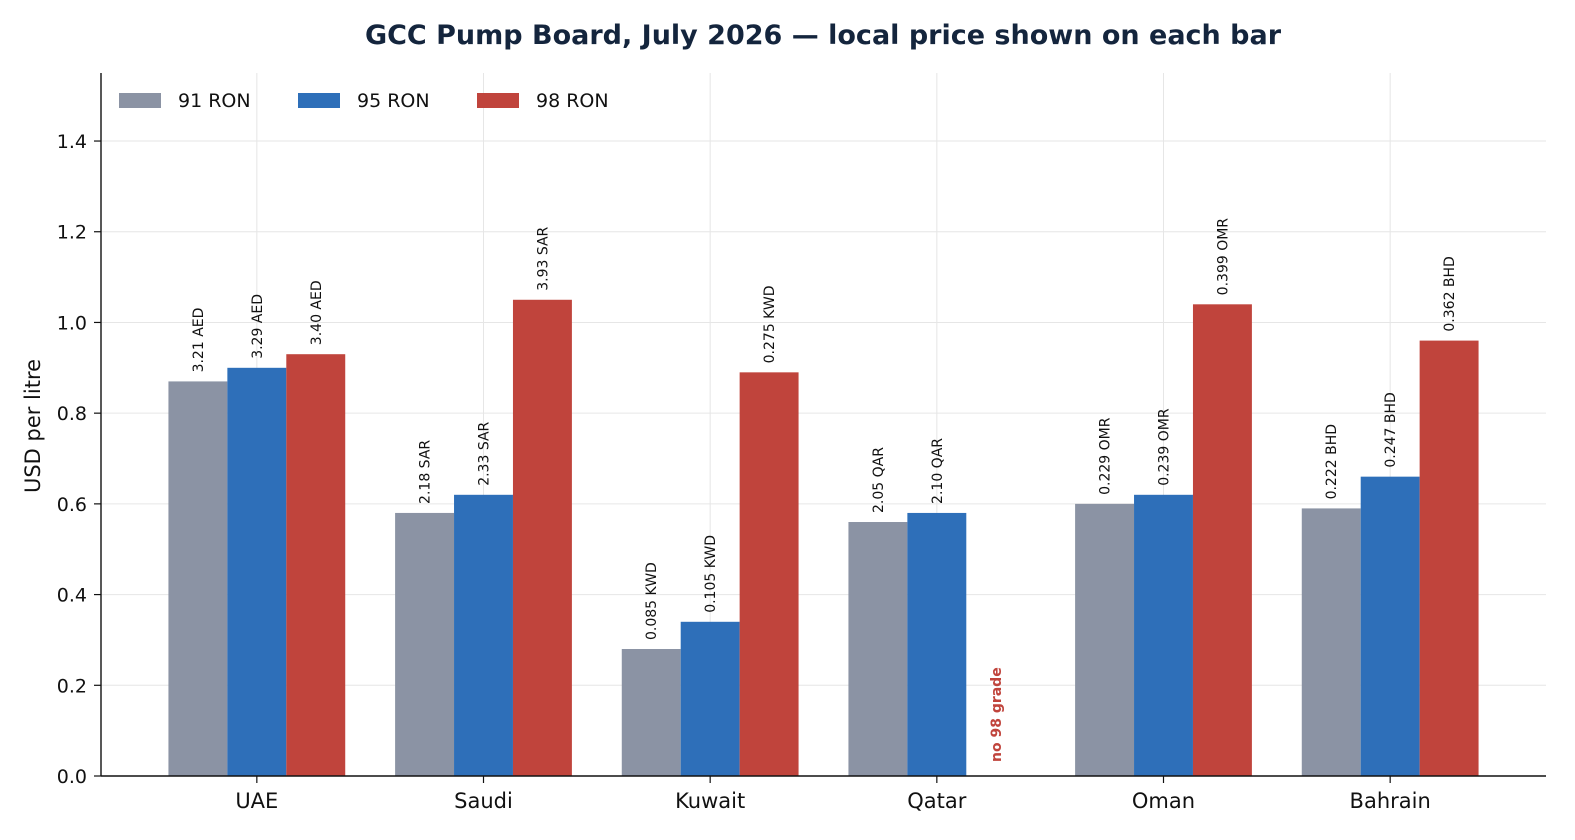 This screenshot has width=1575, height=840. Describe the element at coordinates (997, 714) in the screenshot. I see `missing-grade-note: no 98 grade` at that location.